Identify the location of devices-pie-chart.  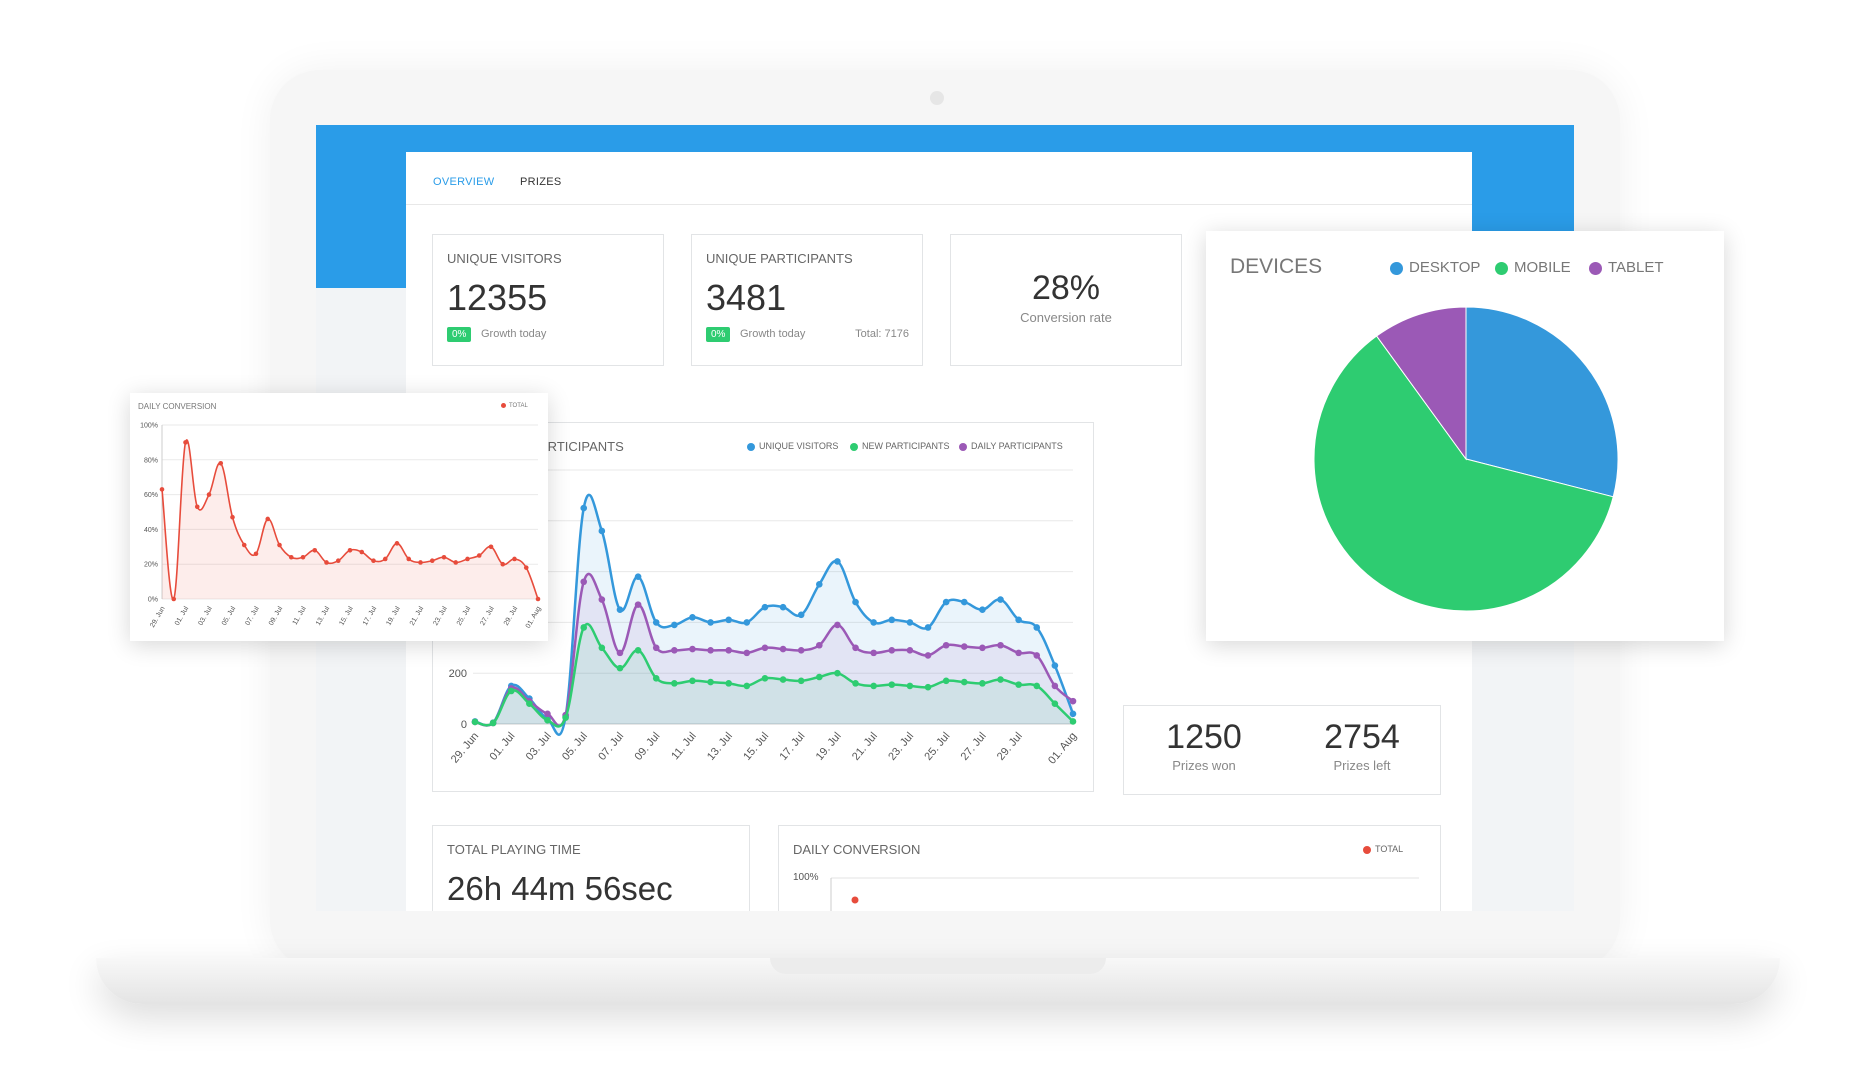
(1466, 459).